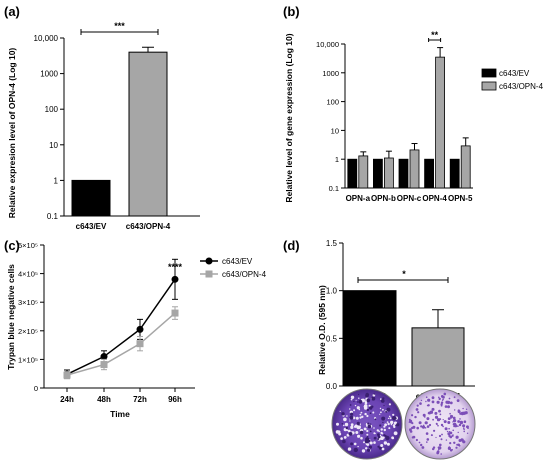 This screenshot has width=550, height=463. Describe the element at coordinates (91, 226) in the screenshot. I see `panel-a-category-label: c643/EV` at that location.